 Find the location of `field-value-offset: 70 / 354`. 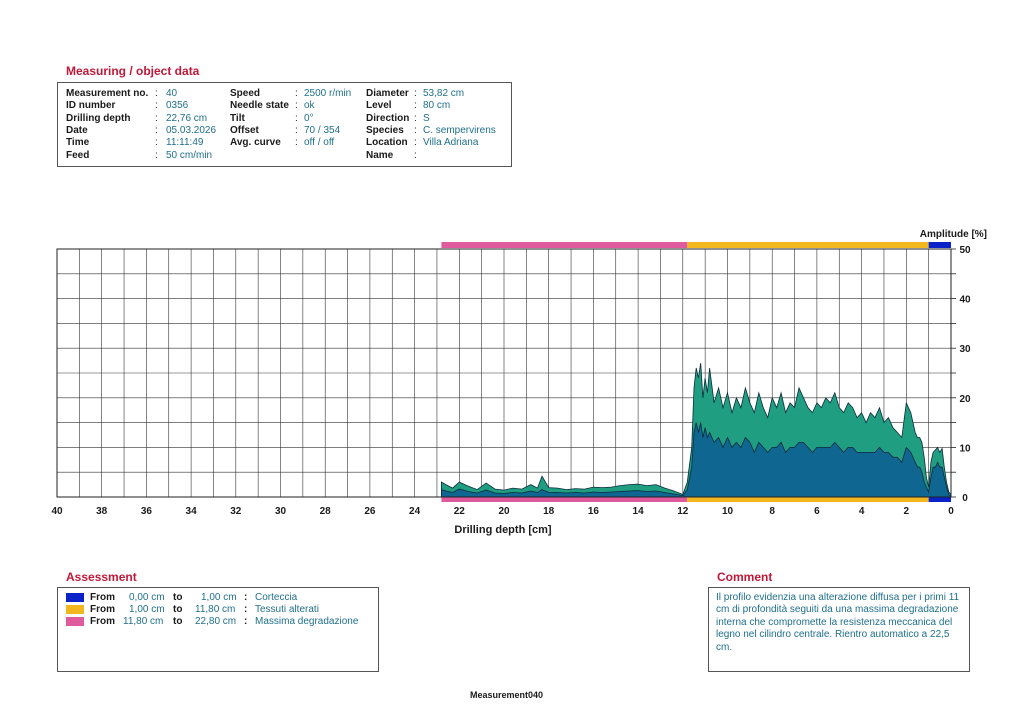

field-value-offset: 70 / 354 is located at coordinates (322, 130).